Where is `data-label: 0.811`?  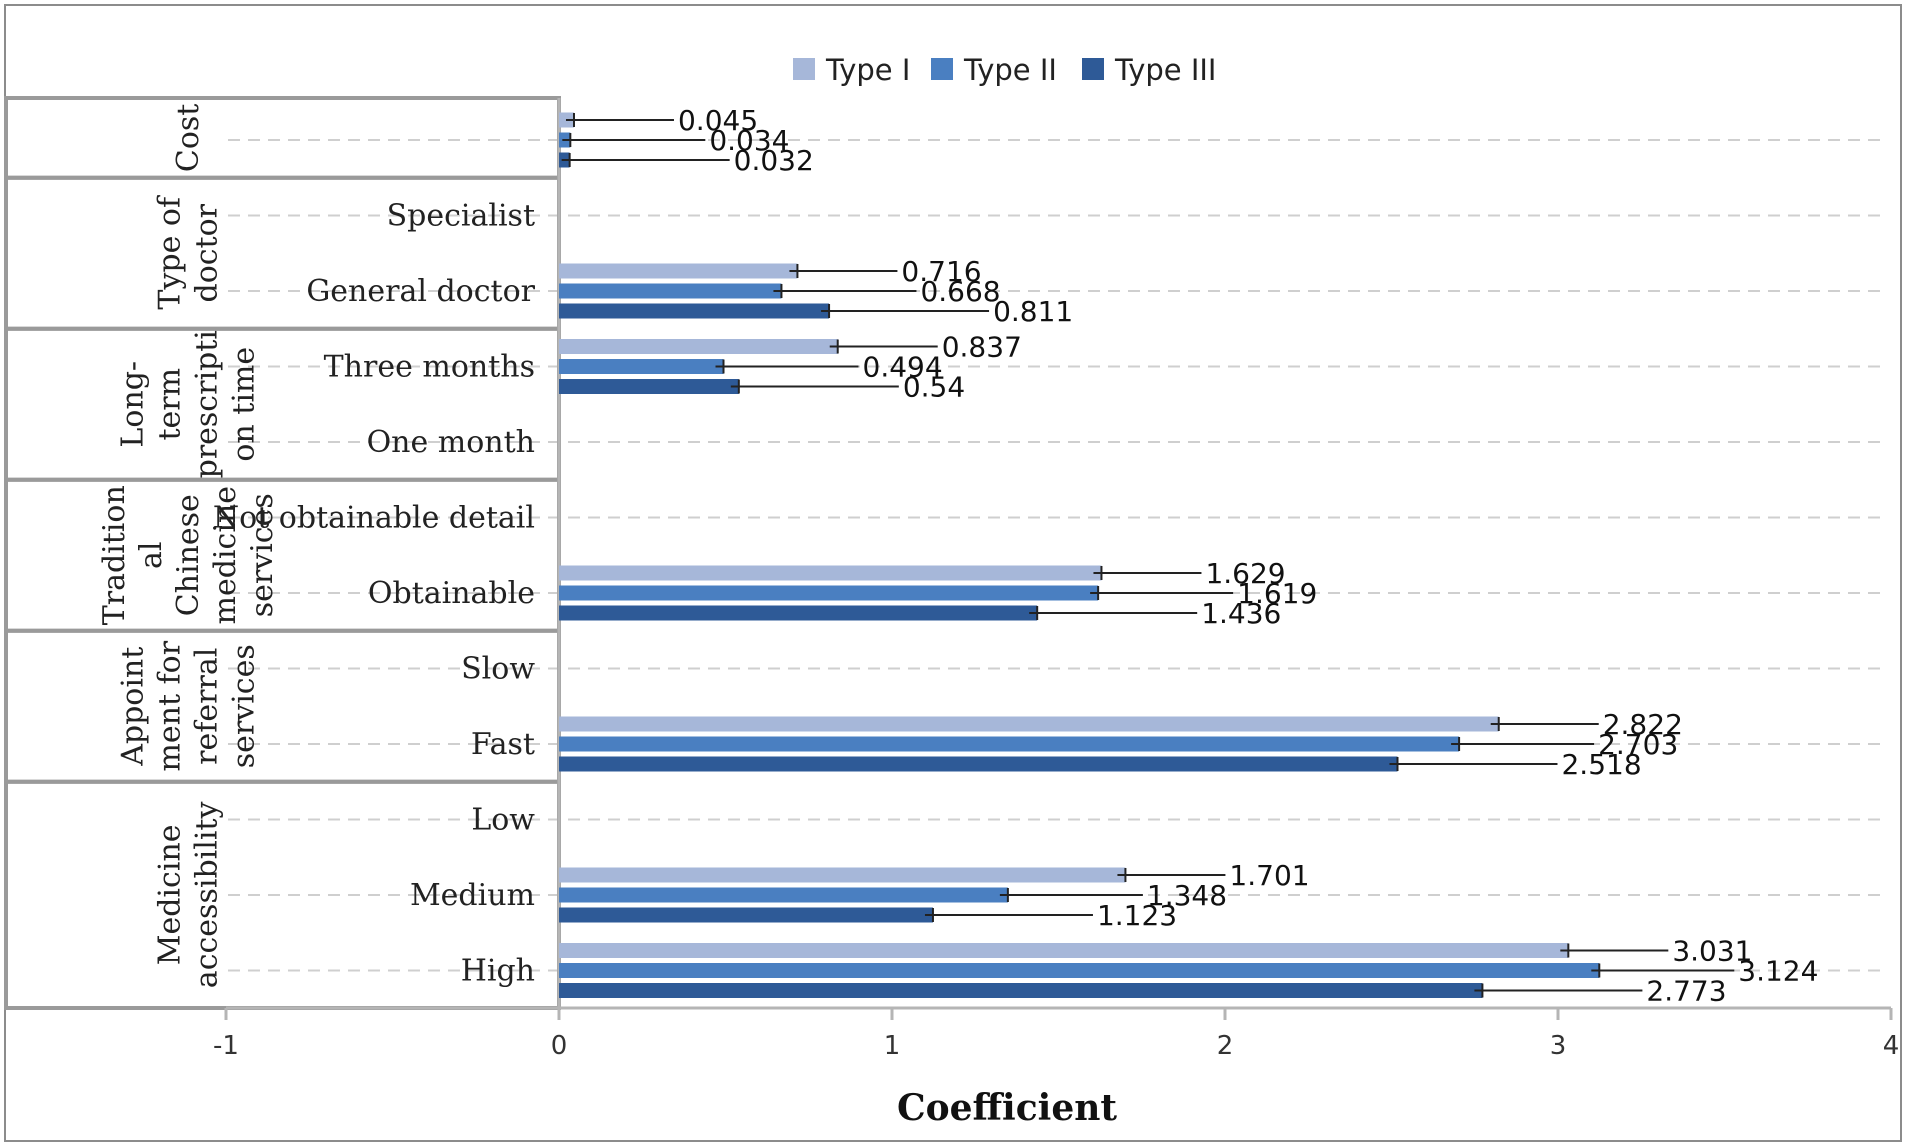 data-label: 0.811 is located at coordinates (1033, 311).